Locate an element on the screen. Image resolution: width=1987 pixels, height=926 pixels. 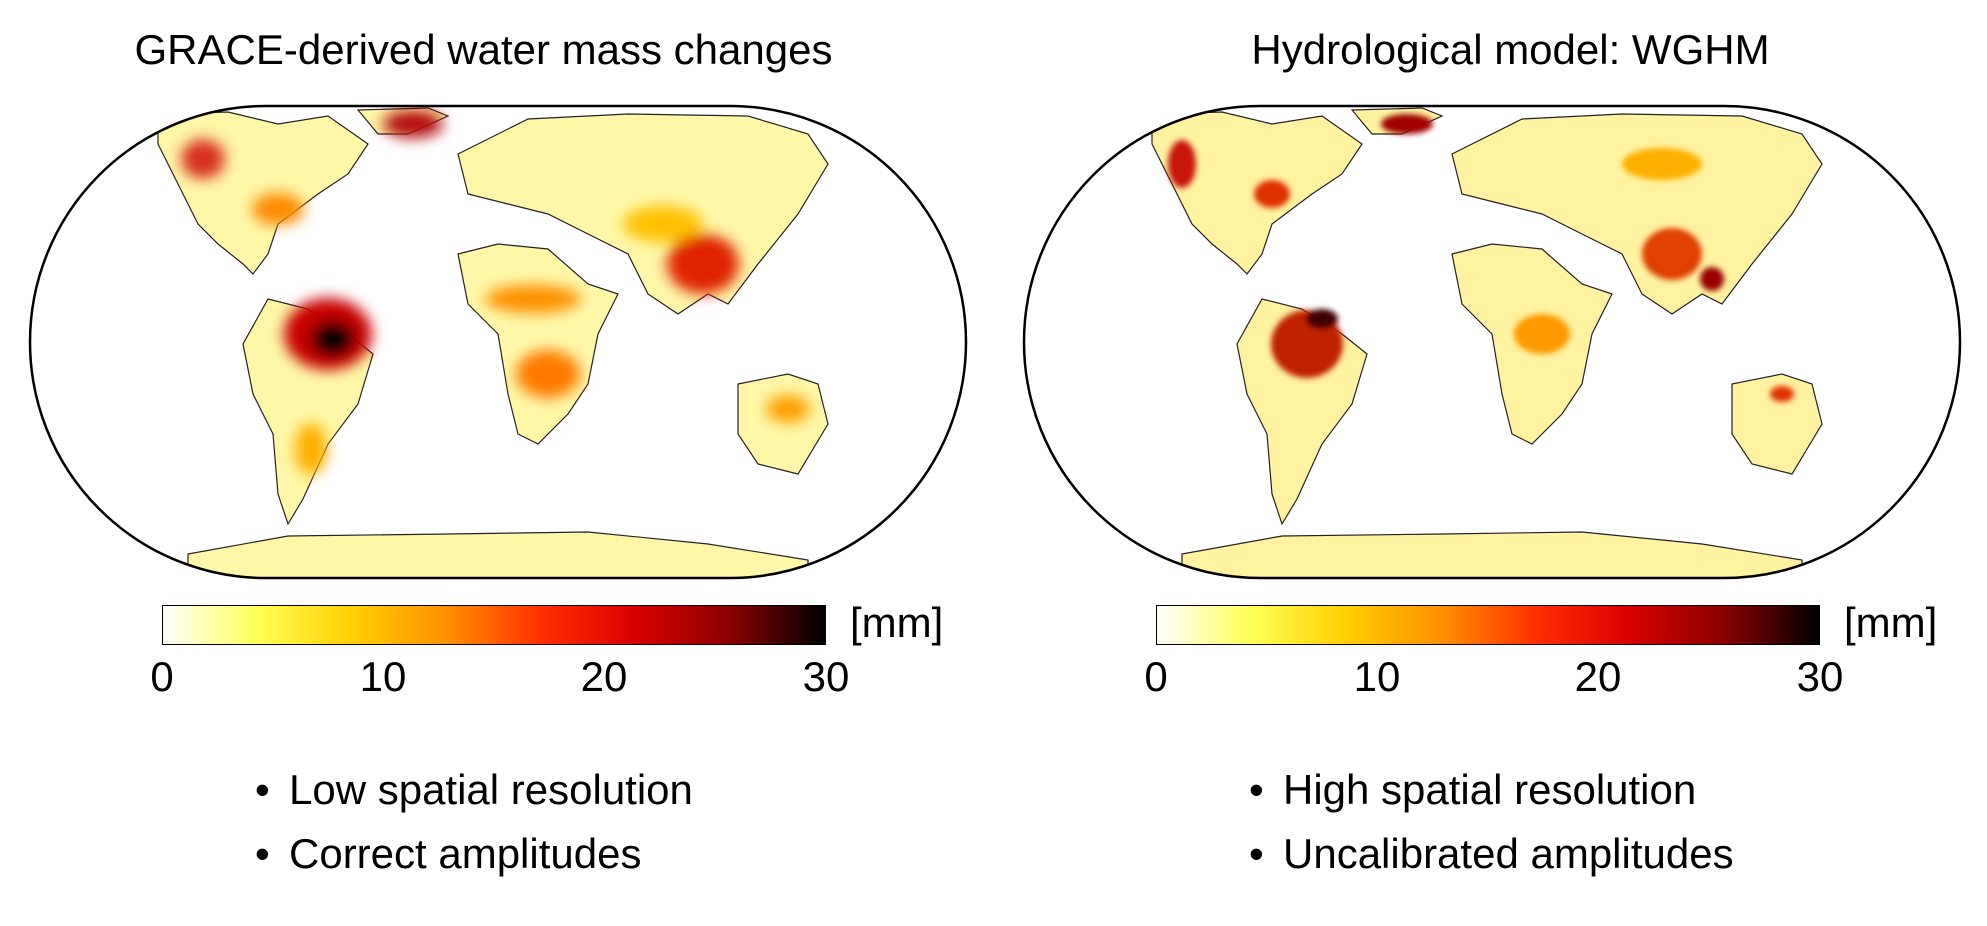
bullet-text: Low spatial resolution is located at coordinates (491, 789).